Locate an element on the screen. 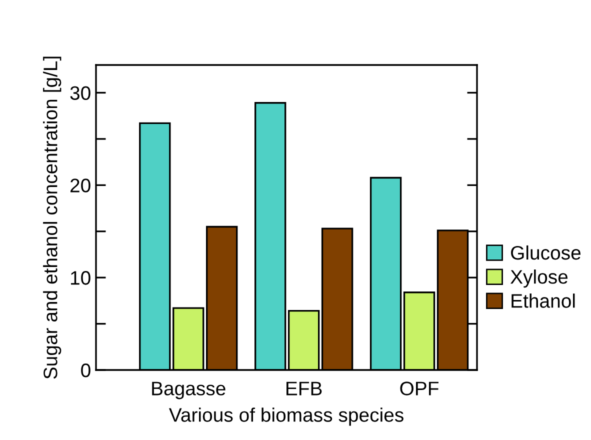 The image size is (591, 440). legend-label: Ethanol is located at coordinates (543, 301).